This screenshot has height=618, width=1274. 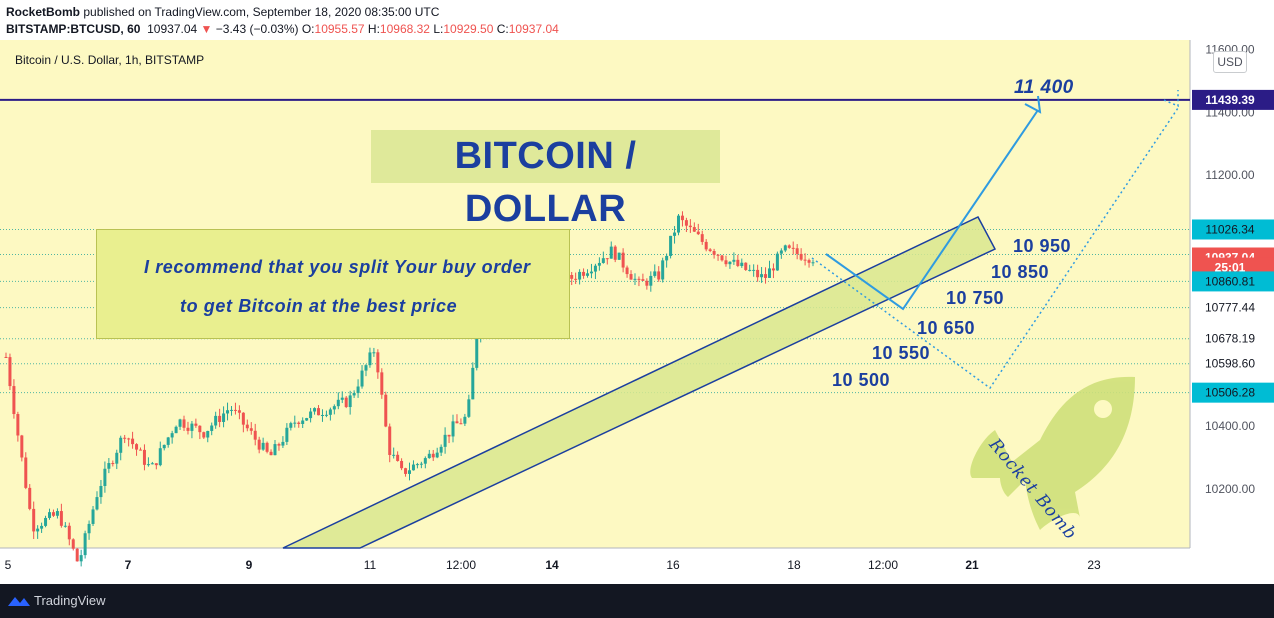 What do you see at coordinates (308, 29) in the screenshot?
I see `open-label: O:` at bounding box center [308, 29].